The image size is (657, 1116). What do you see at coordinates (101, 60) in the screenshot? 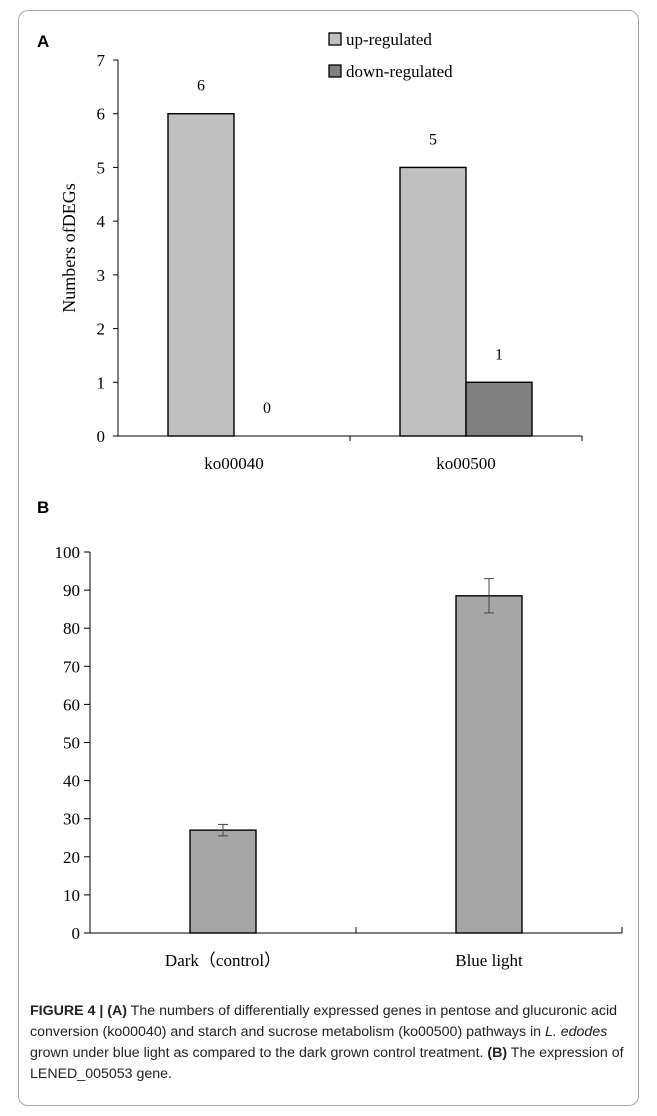
I see `y-tick-label: 7` at bounding box center [101, 60].